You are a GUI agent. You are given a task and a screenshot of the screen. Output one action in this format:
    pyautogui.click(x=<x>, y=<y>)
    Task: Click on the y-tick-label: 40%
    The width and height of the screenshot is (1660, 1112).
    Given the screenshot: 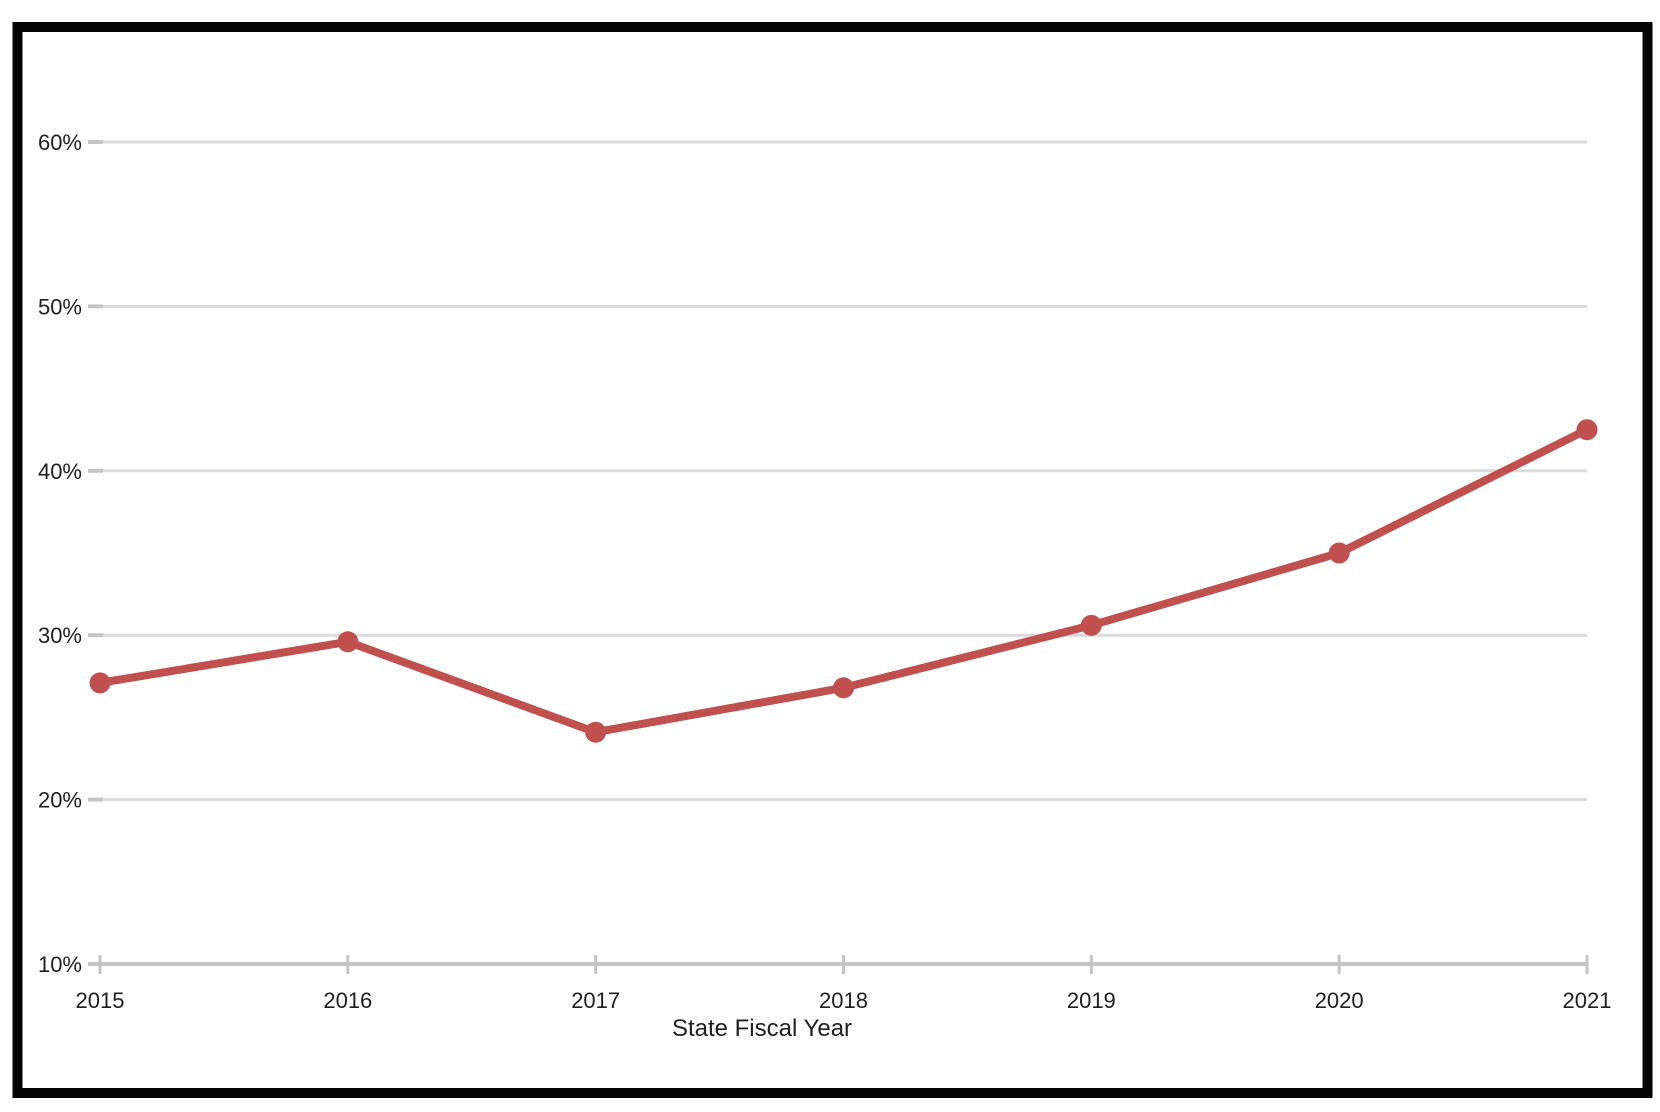 What is the action you would take?
    pyautogui.click(x=60, y=471)
    